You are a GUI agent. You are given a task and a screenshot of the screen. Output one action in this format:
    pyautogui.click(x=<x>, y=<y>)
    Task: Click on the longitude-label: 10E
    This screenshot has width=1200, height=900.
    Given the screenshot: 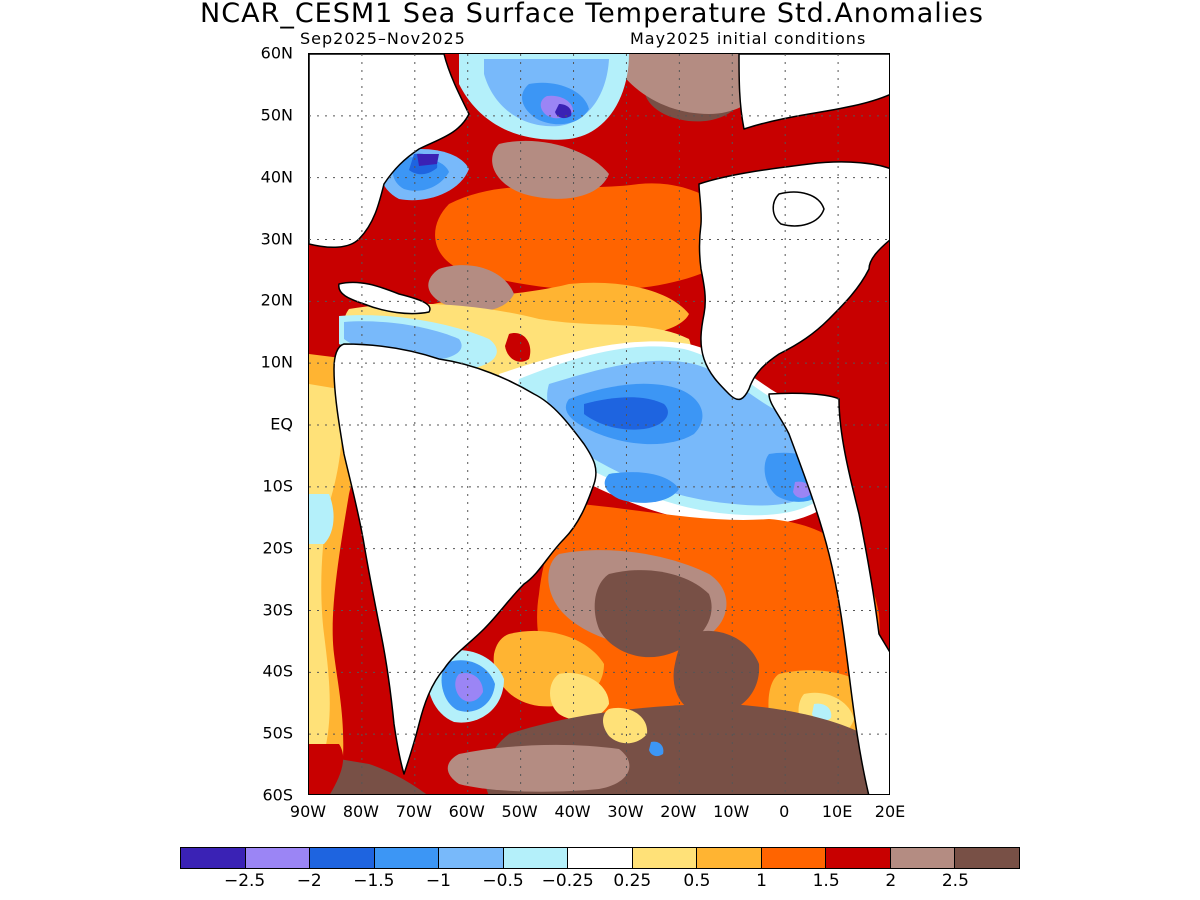 What is the action you would take?
    pyautogui.click(x=837, y=811)
    